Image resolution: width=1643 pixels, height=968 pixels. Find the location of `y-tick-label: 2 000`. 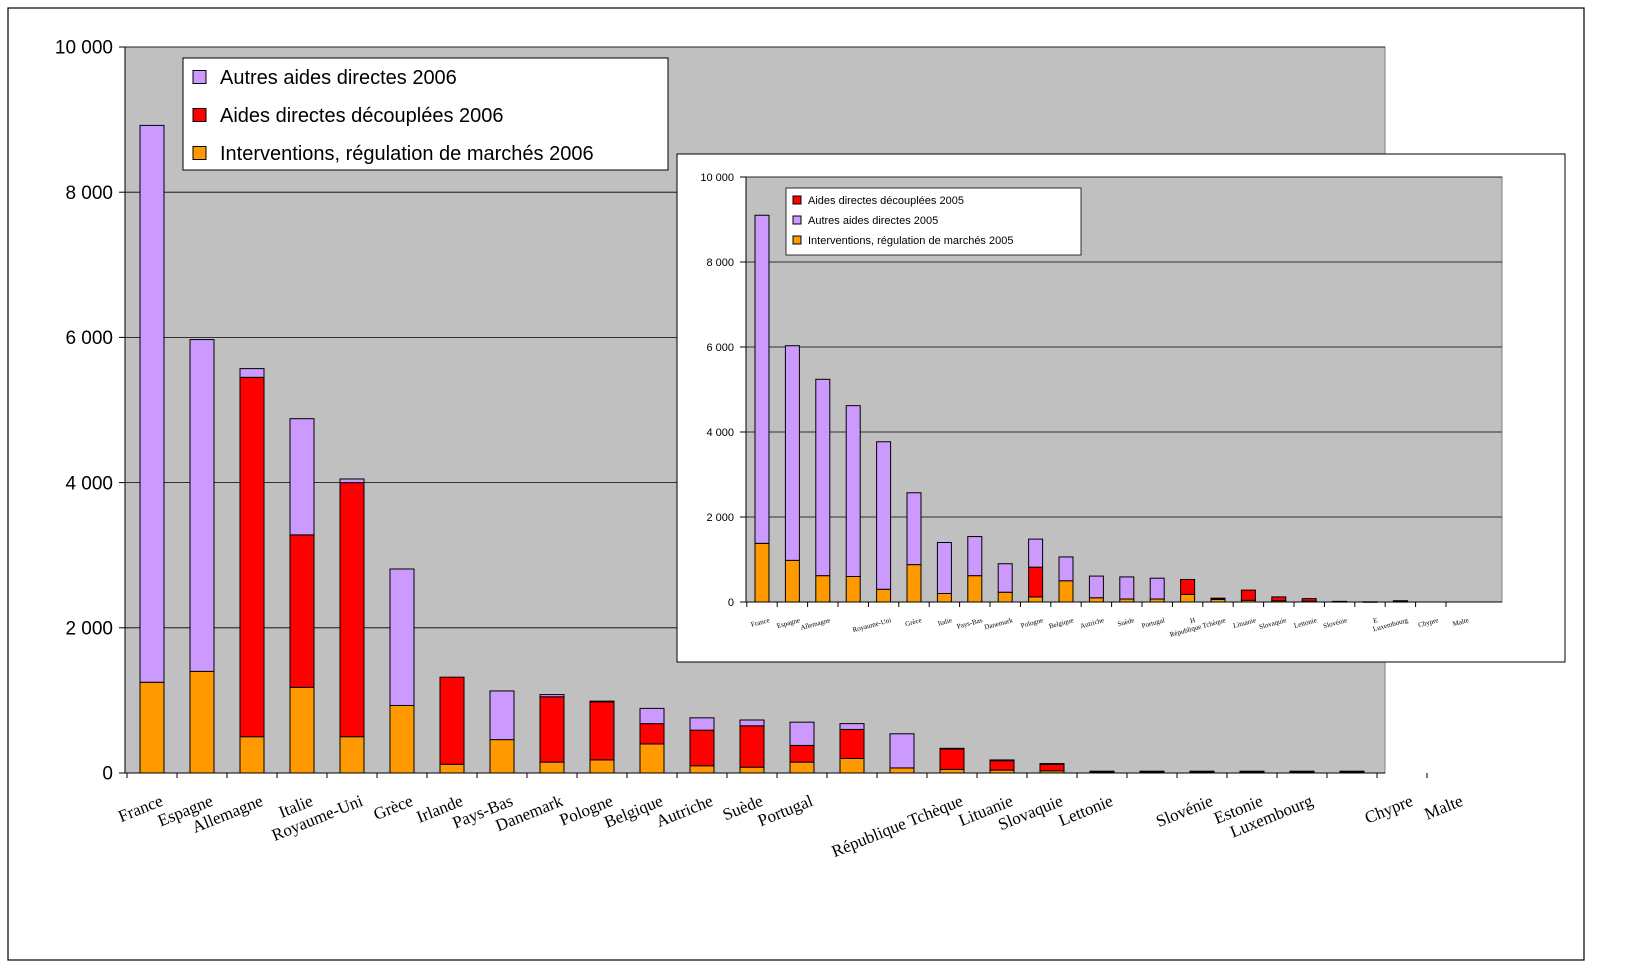

y-tick-label: 2 000 is located at coordinates (89, 628).